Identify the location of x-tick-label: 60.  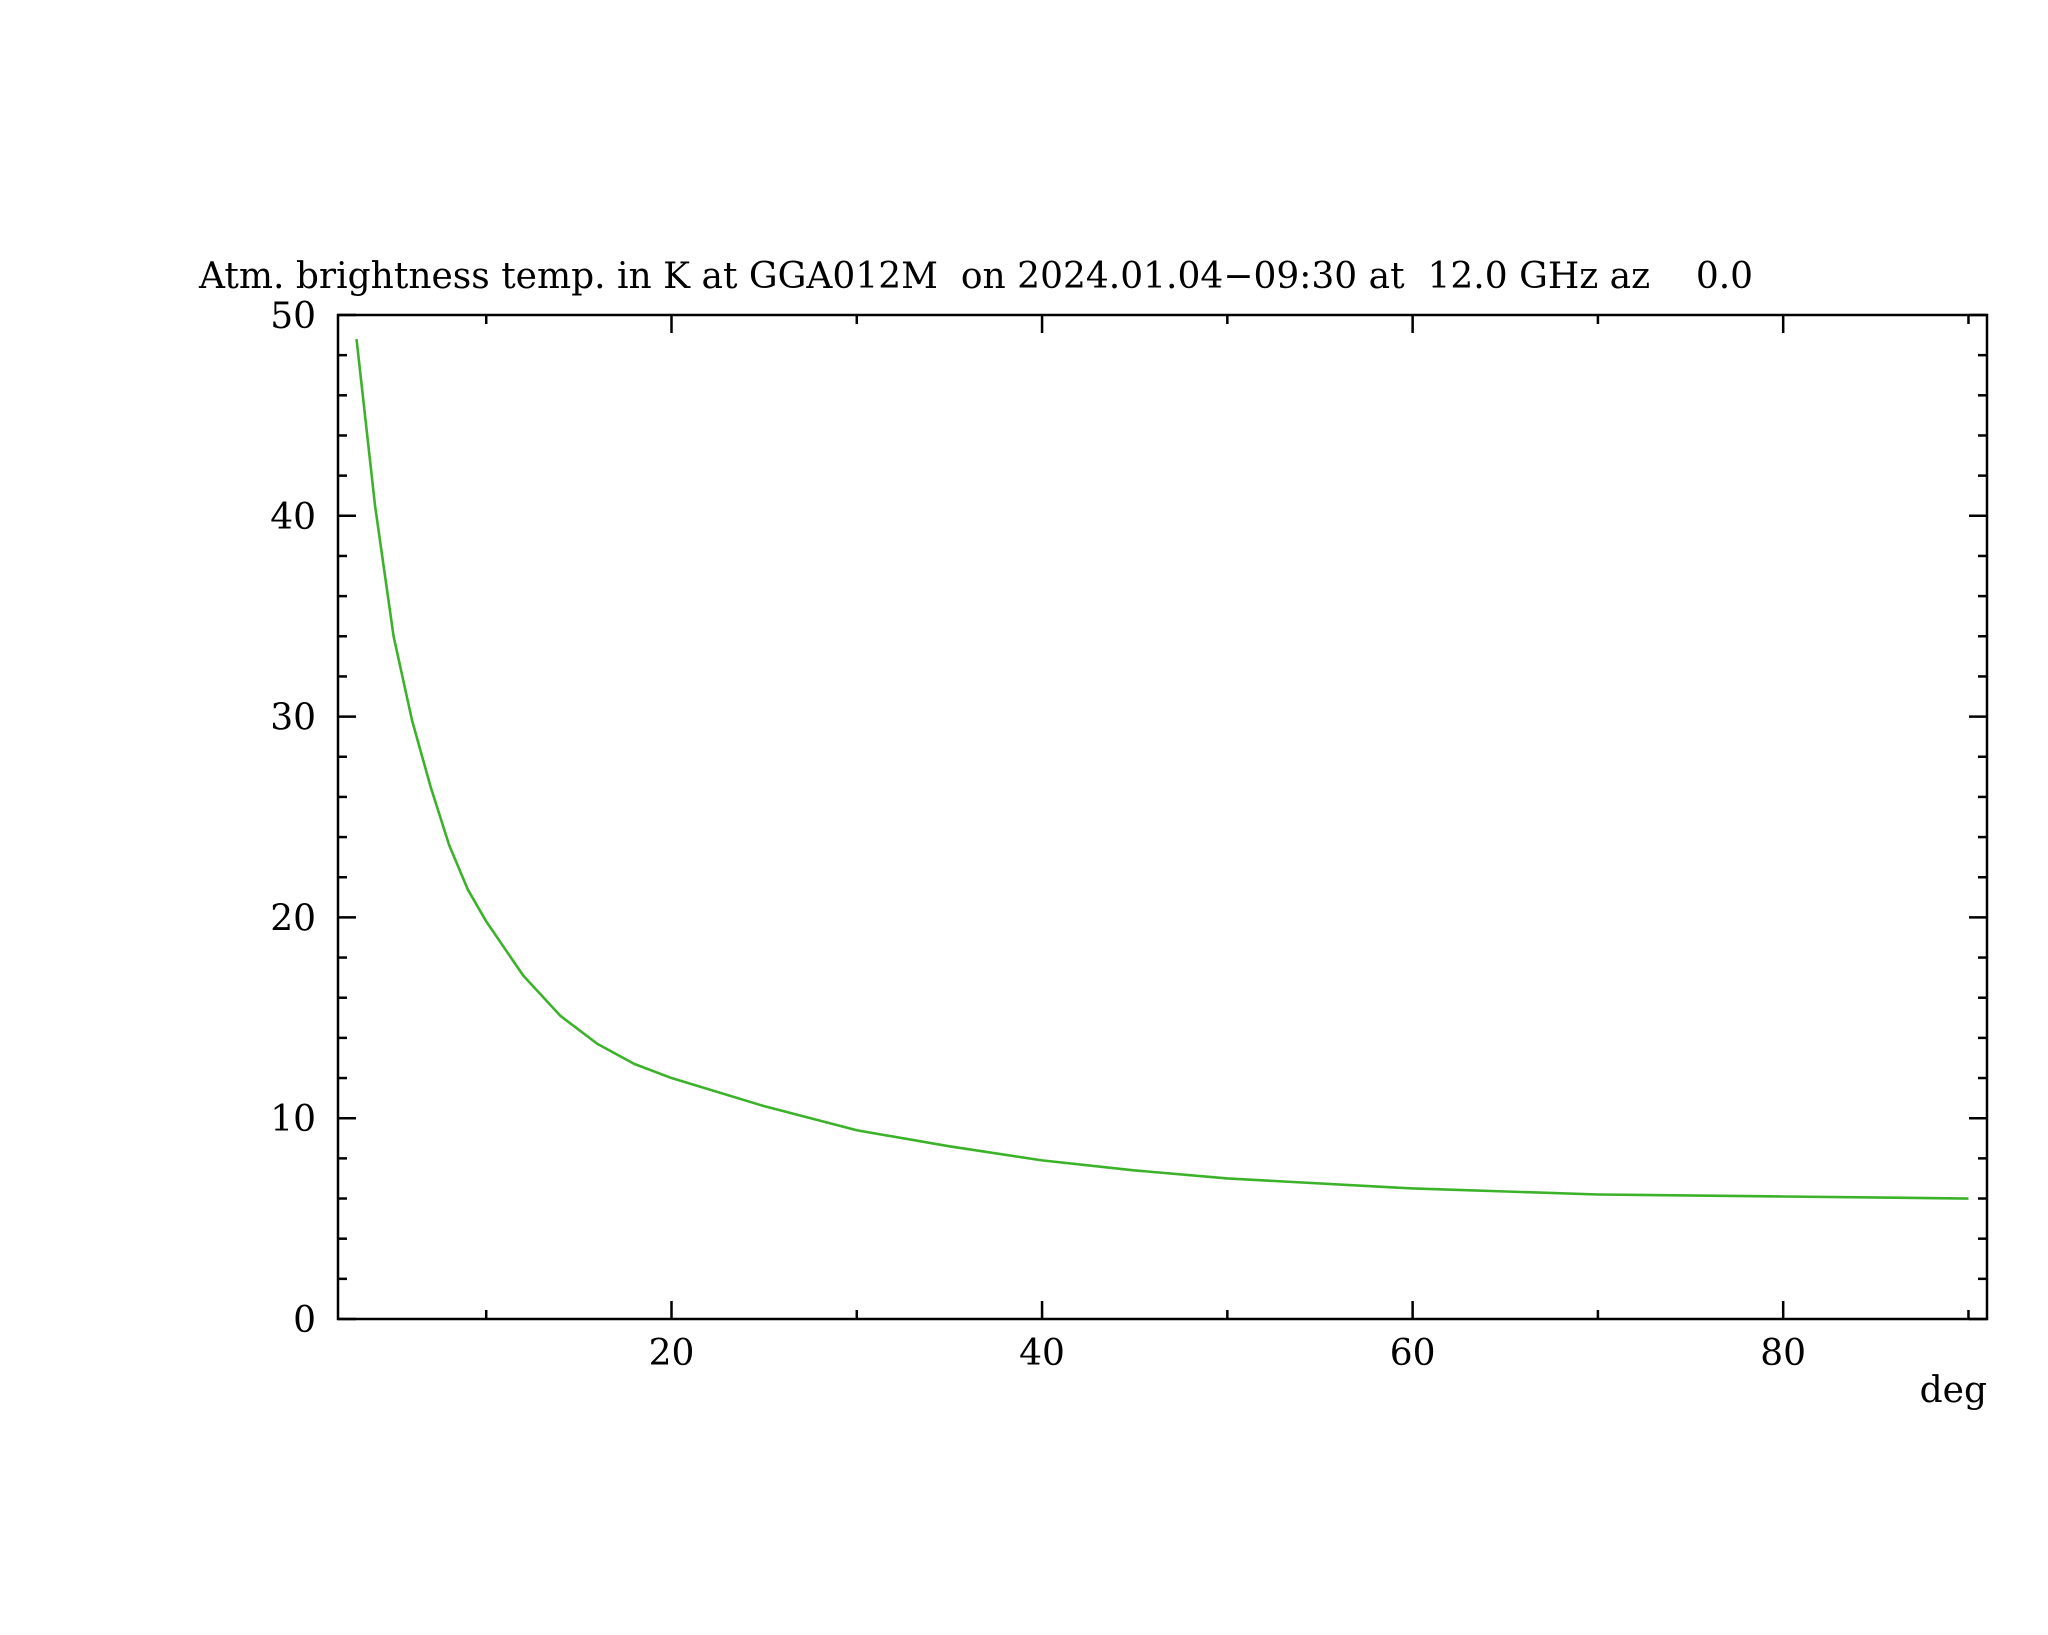
(1413, 1353).